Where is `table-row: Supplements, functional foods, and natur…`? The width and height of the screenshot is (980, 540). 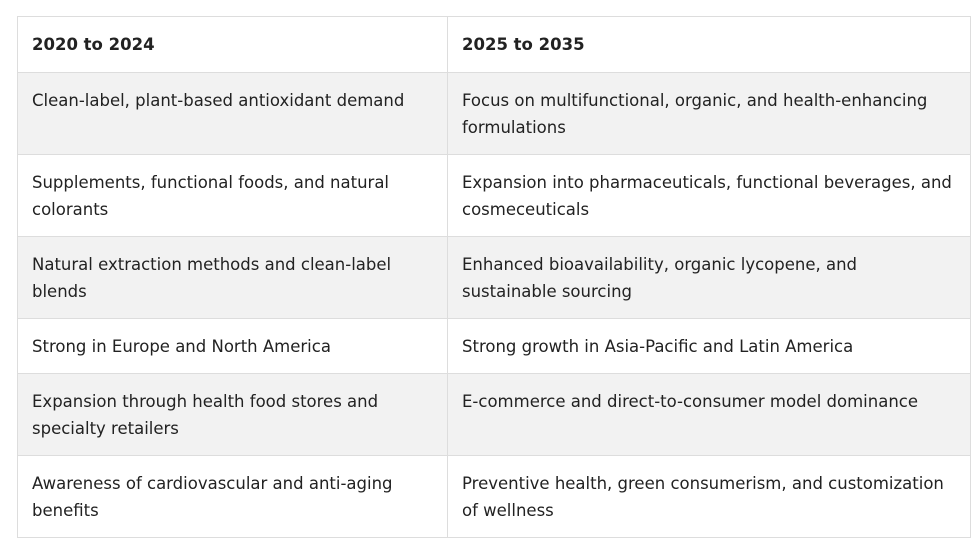
table-row: Supplements, functional foods, and natur… is located at coordinates (494, 195).